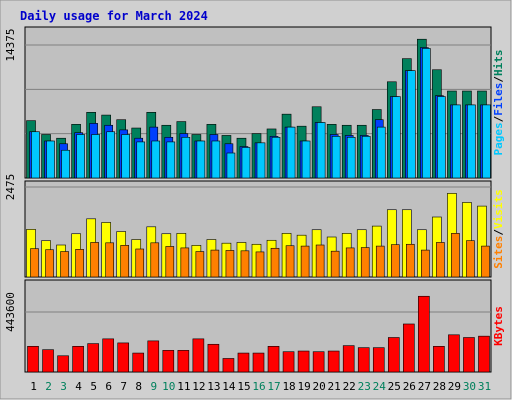  I want to click on x-tick-label: 4, so click(78, 386).